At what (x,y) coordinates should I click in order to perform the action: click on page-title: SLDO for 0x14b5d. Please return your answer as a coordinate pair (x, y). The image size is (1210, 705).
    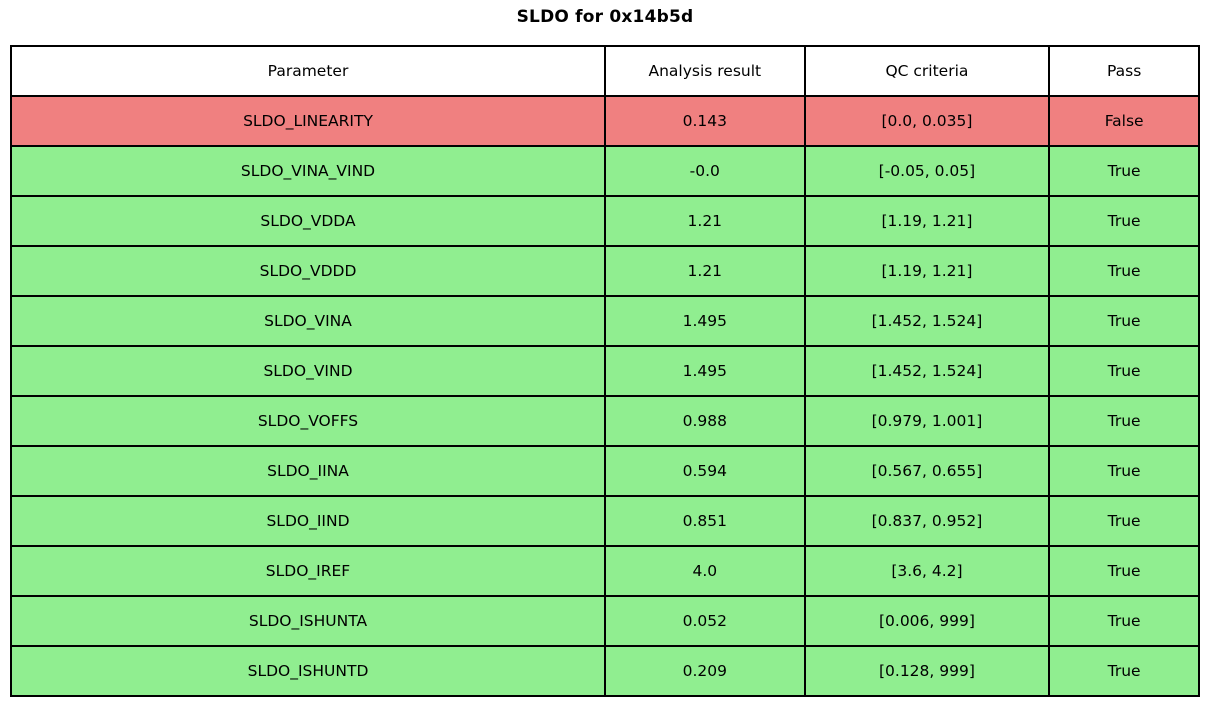
    Looking at the image, I should click on (605, 17).